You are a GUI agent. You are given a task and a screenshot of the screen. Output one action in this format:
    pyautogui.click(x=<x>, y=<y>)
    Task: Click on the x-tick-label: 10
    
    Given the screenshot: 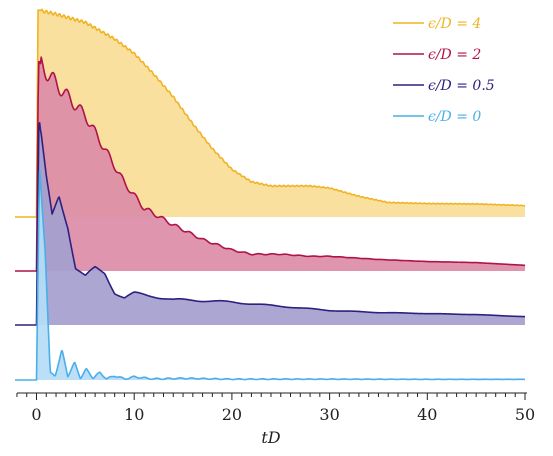 What is the action you would take?
    pyautogui.click(x=134, y=414)
    